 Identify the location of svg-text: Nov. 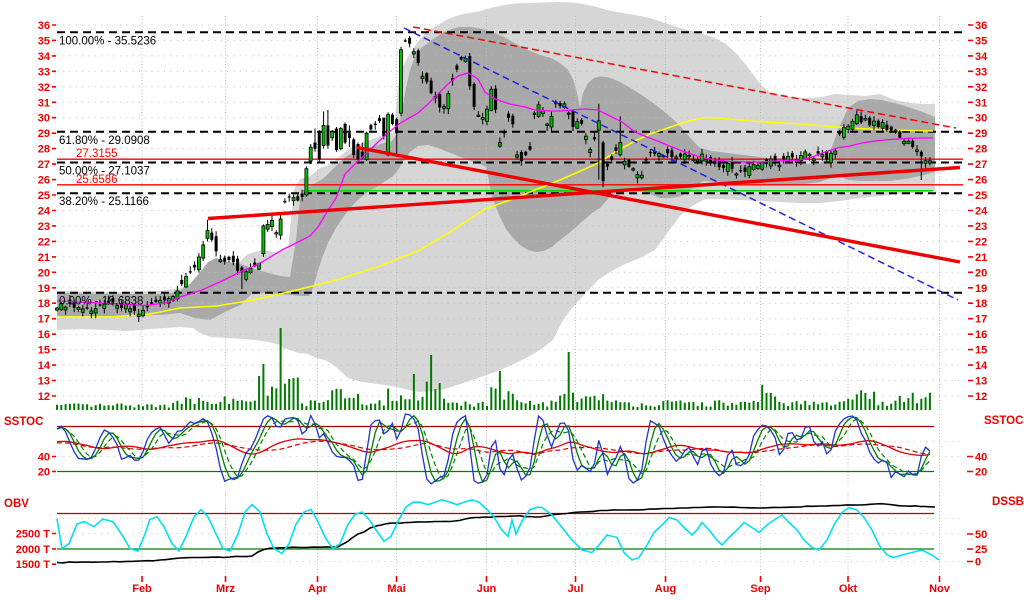
(940, 589).